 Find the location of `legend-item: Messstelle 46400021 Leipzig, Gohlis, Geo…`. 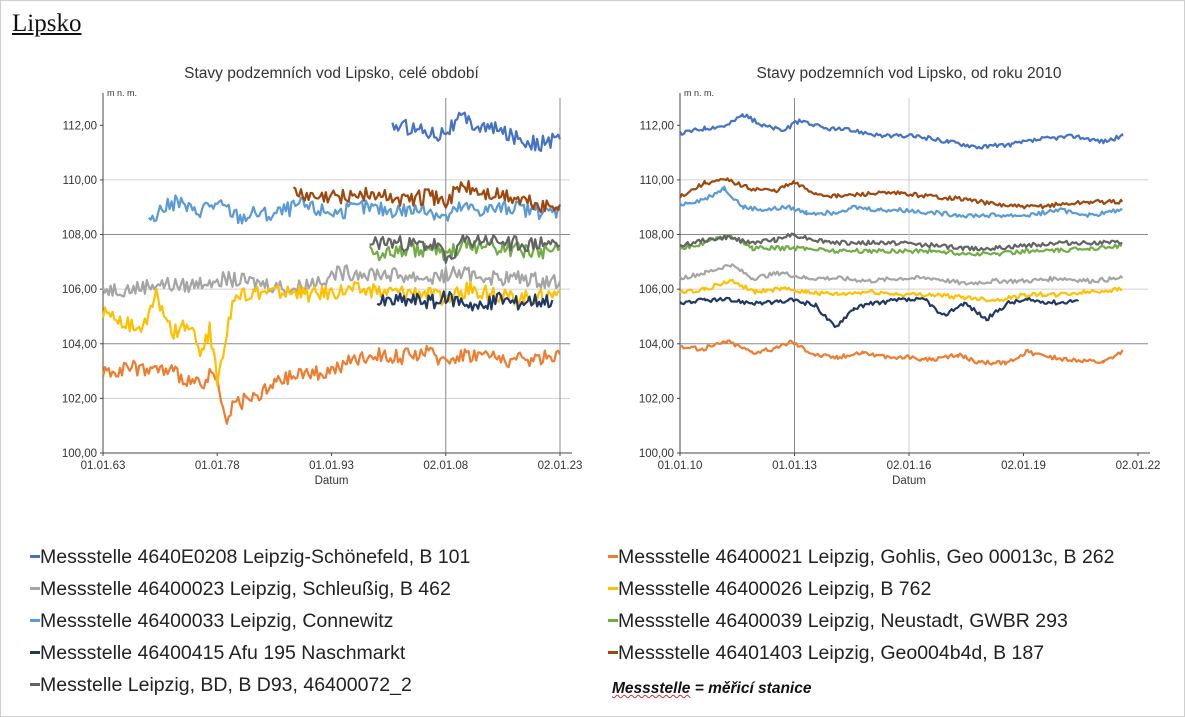

legend-item: Messstelle 46400021 Leipzig, Gohlis, Geo… is located at coordinates (861, 557).